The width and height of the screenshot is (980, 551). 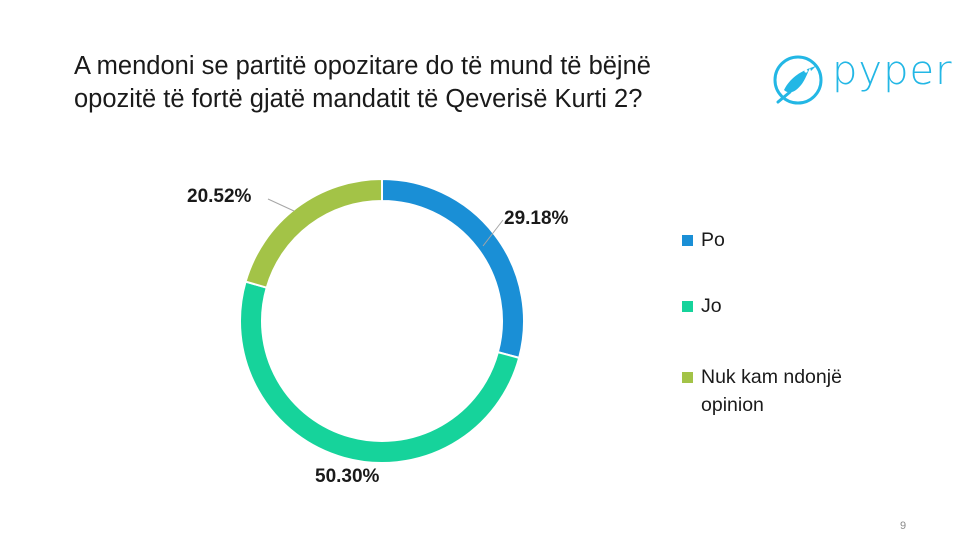 I want to click on legend-item-nuk-kam-ndonje-opinion: Nuk kam ndonjë opinion, so click(x=786, y=391).